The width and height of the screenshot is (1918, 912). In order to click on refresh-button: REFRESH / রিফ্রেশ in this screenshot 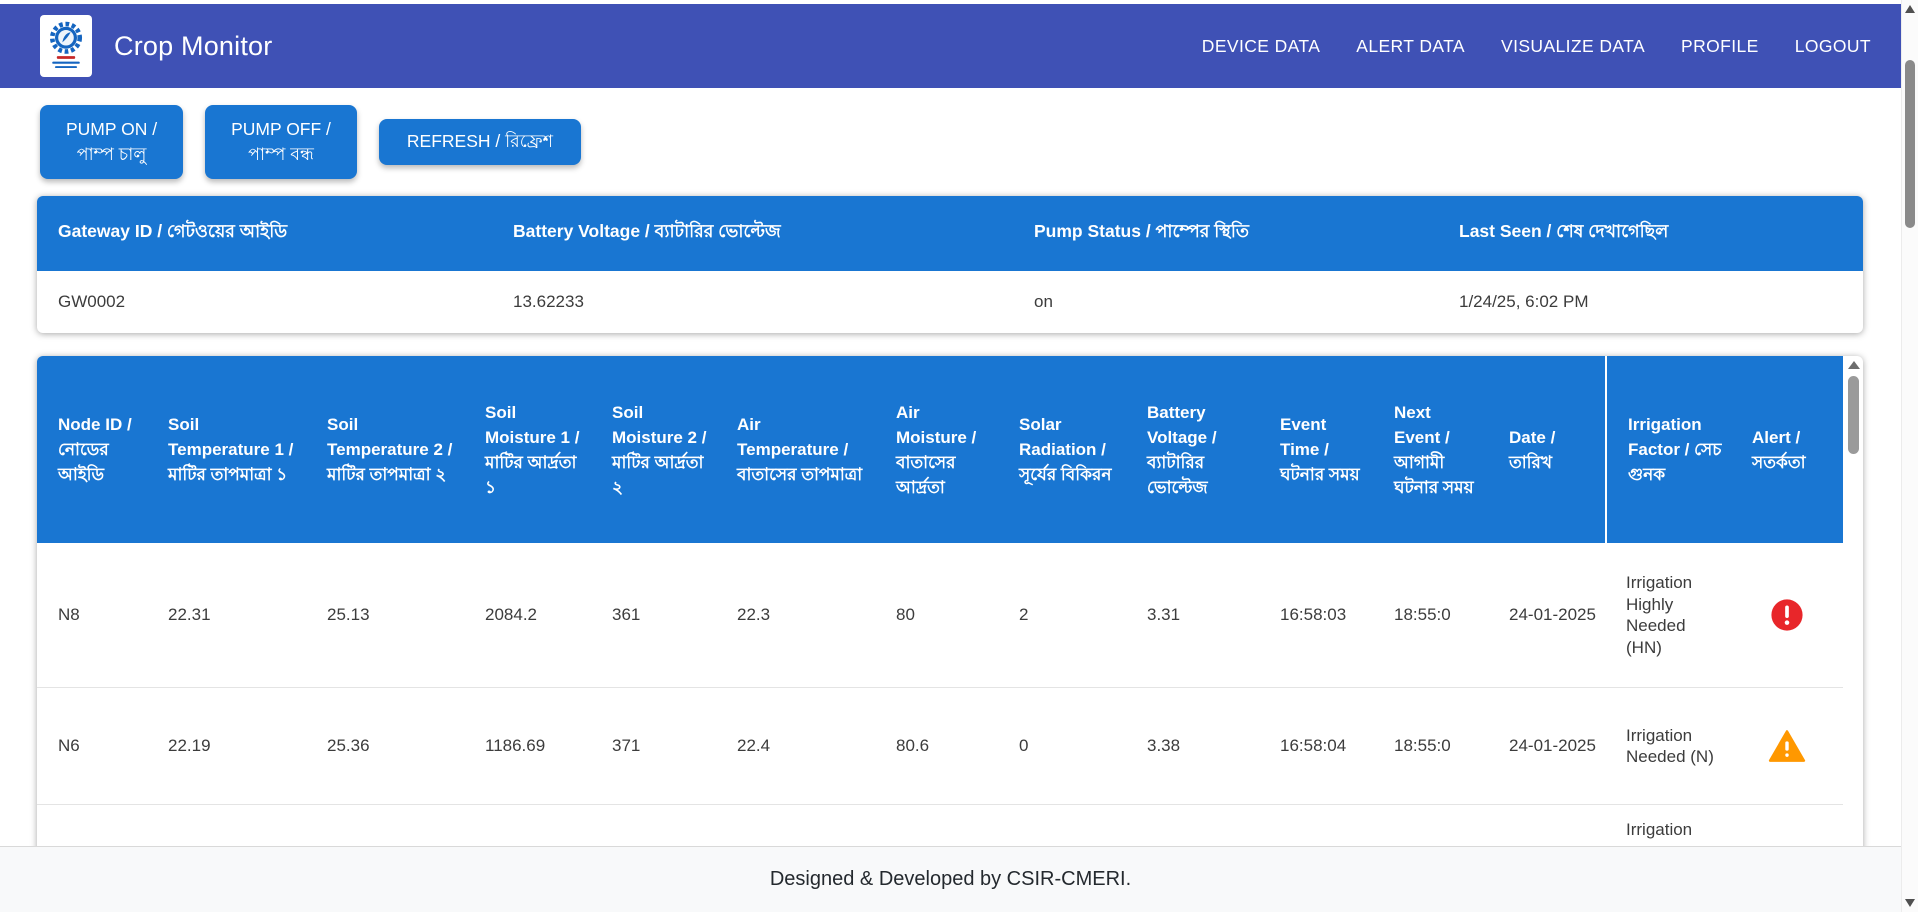, I will do `click(479, 141)`.